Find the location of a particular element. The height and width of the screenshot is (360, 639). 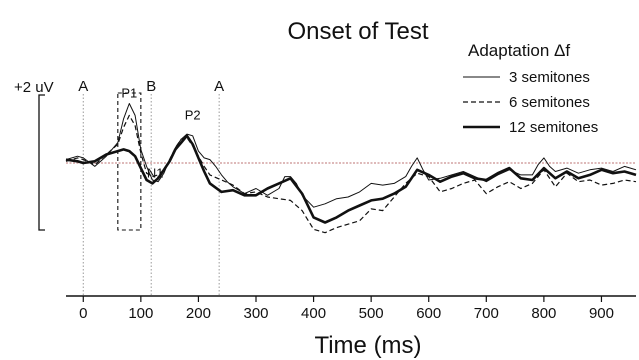

x-tick-label-500: 500 is located at coordinates (371, 313).